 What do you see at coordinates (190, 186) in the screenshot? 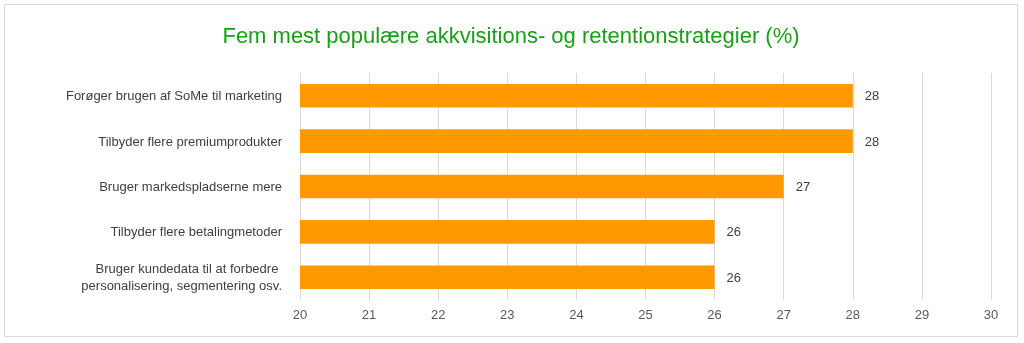
I see `y-tick-label: Bruger markedspladserne mere` at bounding box center [190, 186].